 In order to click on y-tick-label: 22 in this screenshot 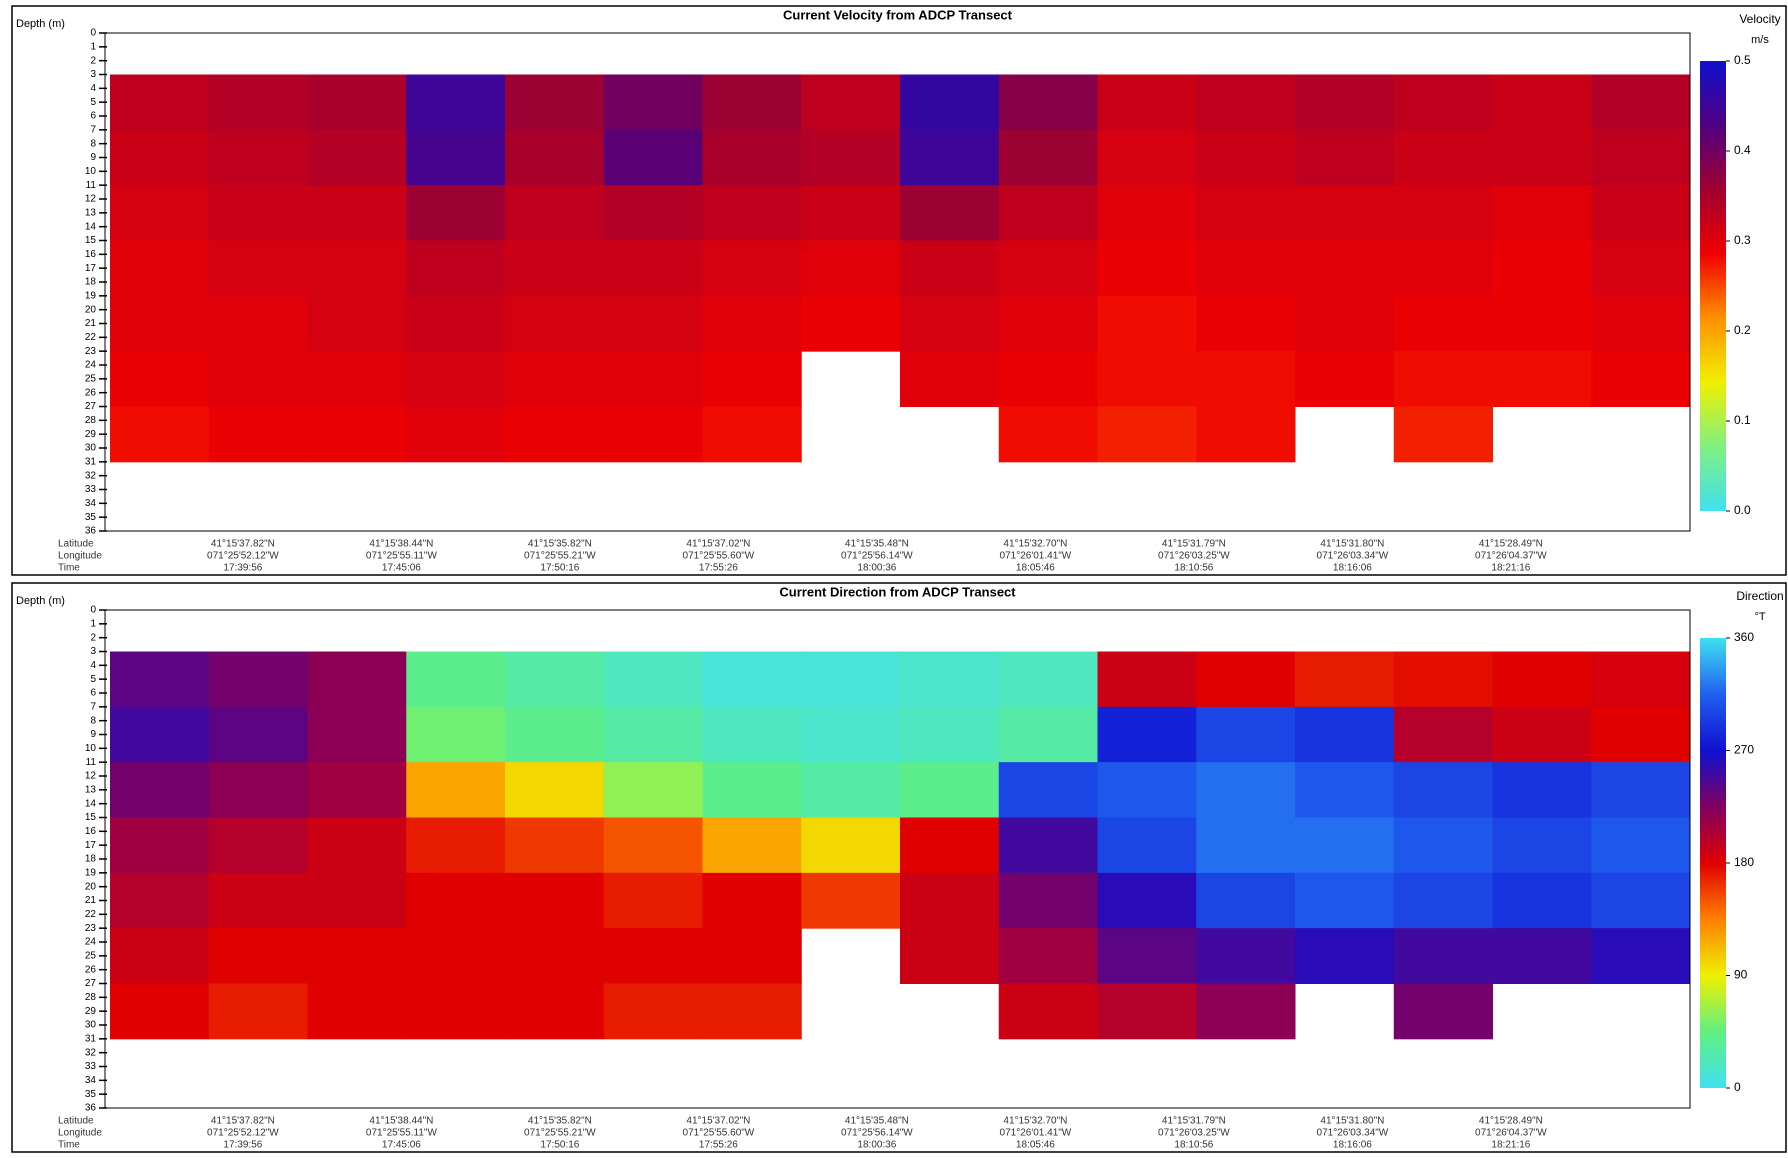, I will do `click(91, 914)`.